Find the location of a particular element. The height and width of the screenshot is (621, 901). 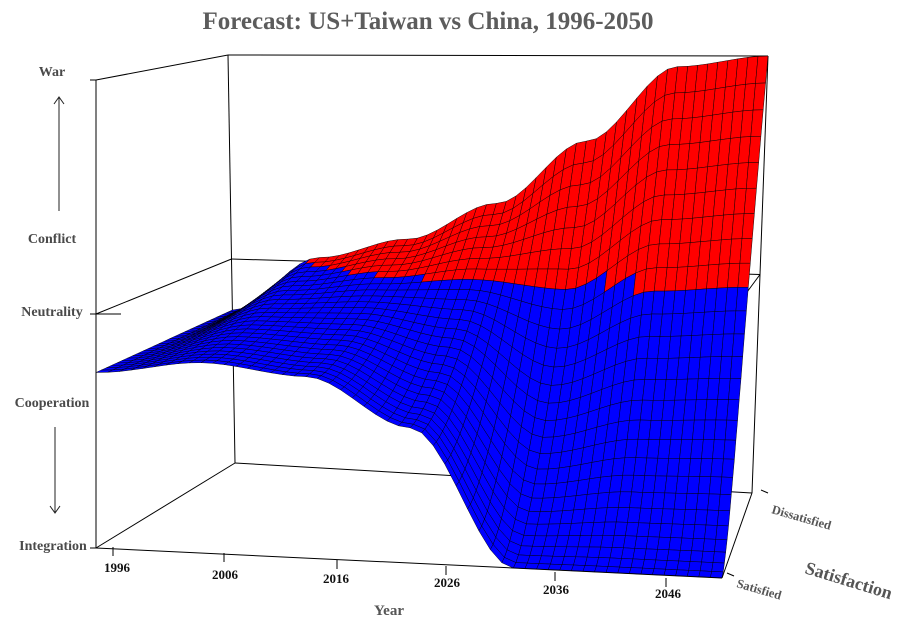

x-tick-marks is located at coordinates (389, 567).